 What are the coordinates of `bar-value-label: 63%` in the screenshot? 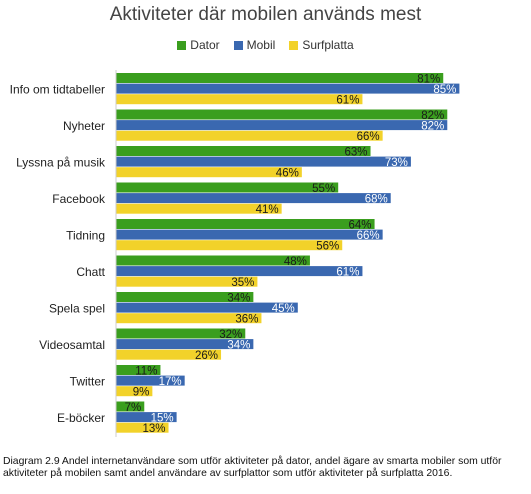 It's located at (355, 153).